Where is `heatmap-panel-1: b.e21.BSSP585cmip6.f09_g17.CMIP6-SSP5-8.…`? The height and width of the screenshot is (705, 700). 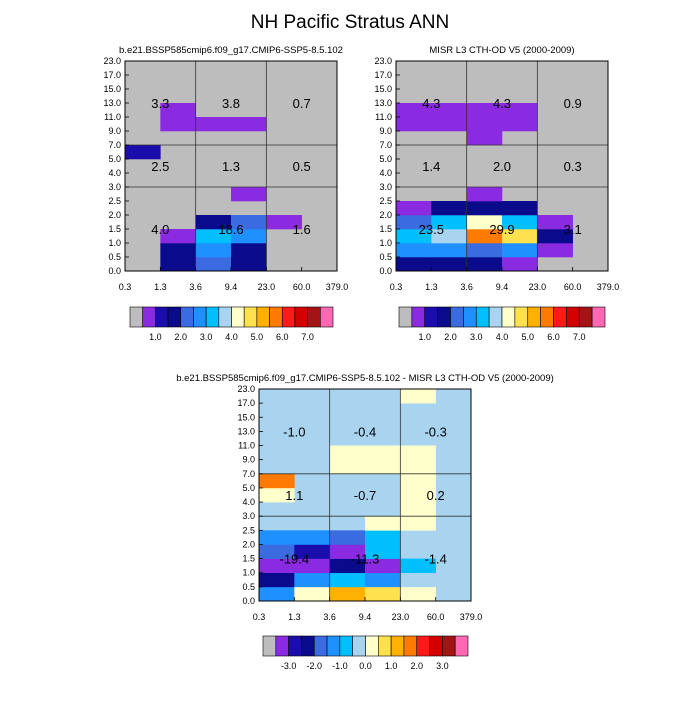
heatmap-panel-1: b.e21.BSSP585cmip6.f09_g17.CMIP6-SSP5-8.… is located at coordinates (225, 193).